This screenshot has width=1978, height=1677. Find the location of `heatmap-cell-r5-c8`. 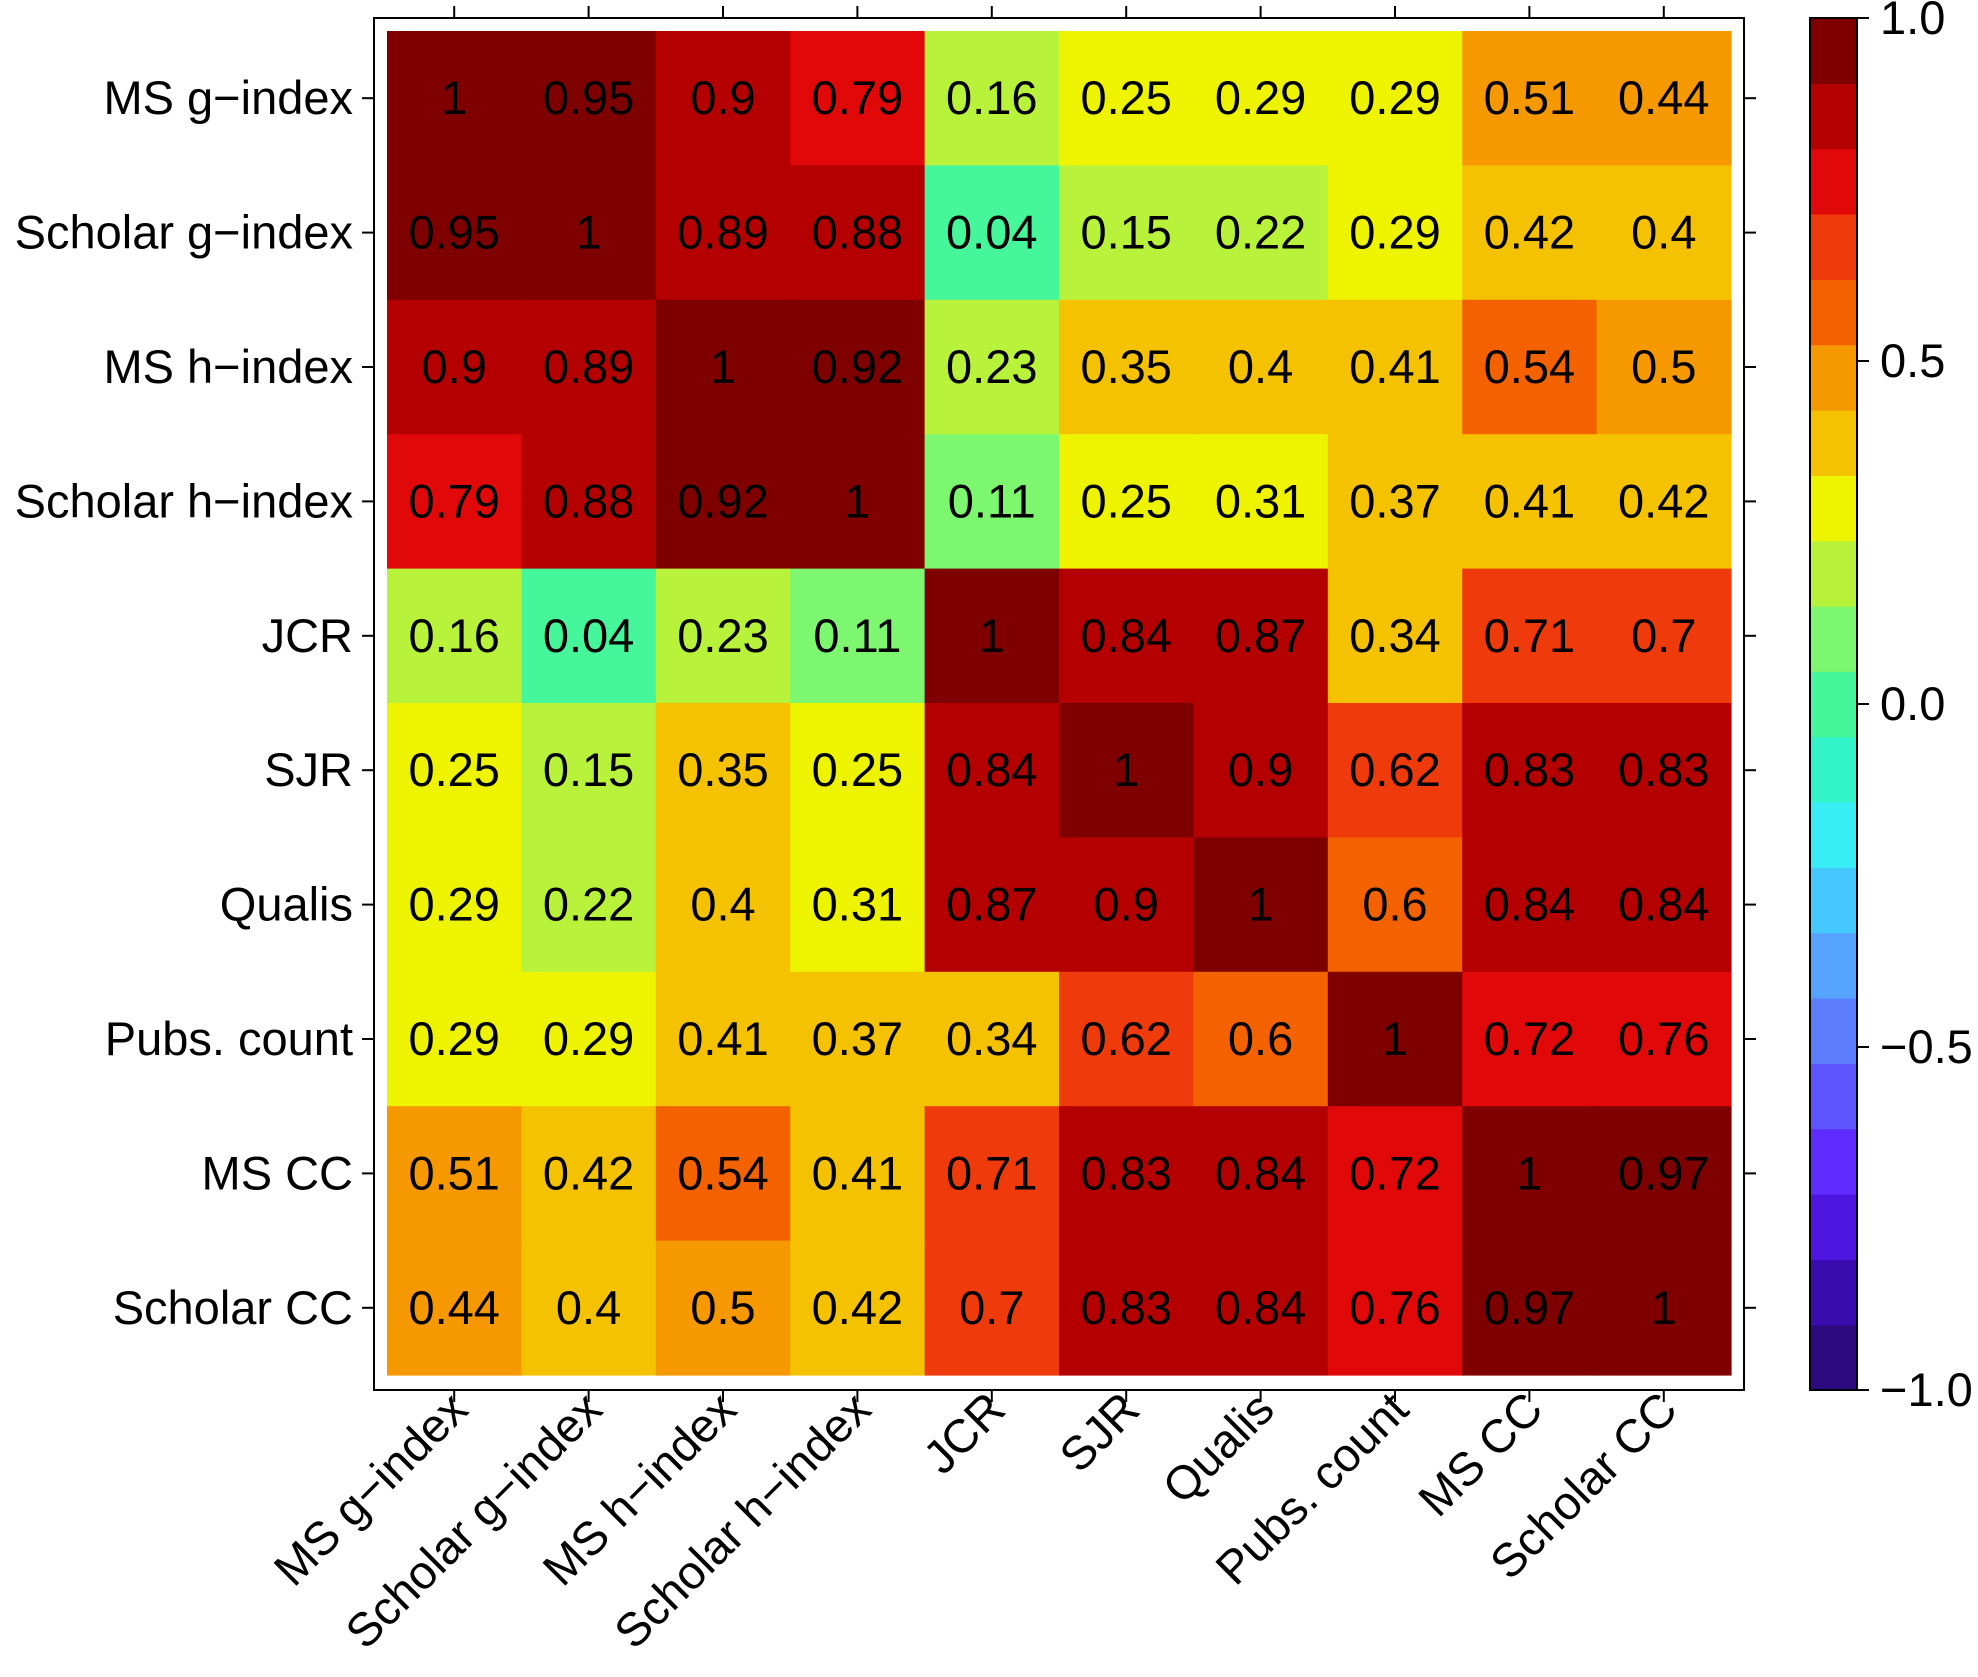

heatmap-cell-r5-c8 is located at coordinates (1530, 770).